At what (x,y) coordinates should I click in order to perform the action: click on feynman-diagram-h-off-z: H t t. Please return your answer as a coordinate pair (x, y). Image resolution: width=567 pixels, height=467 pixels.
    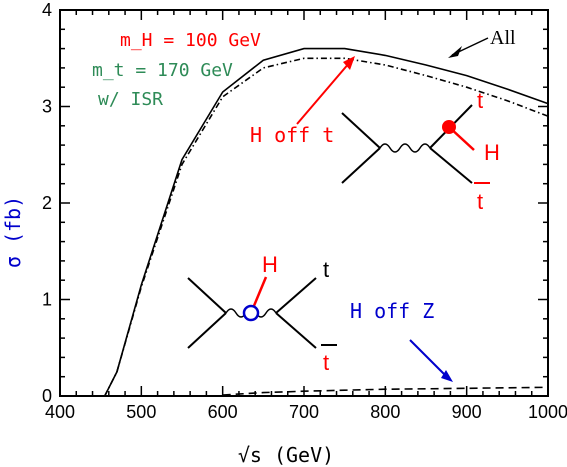
    Looking at the image, I should click on (262, 313).